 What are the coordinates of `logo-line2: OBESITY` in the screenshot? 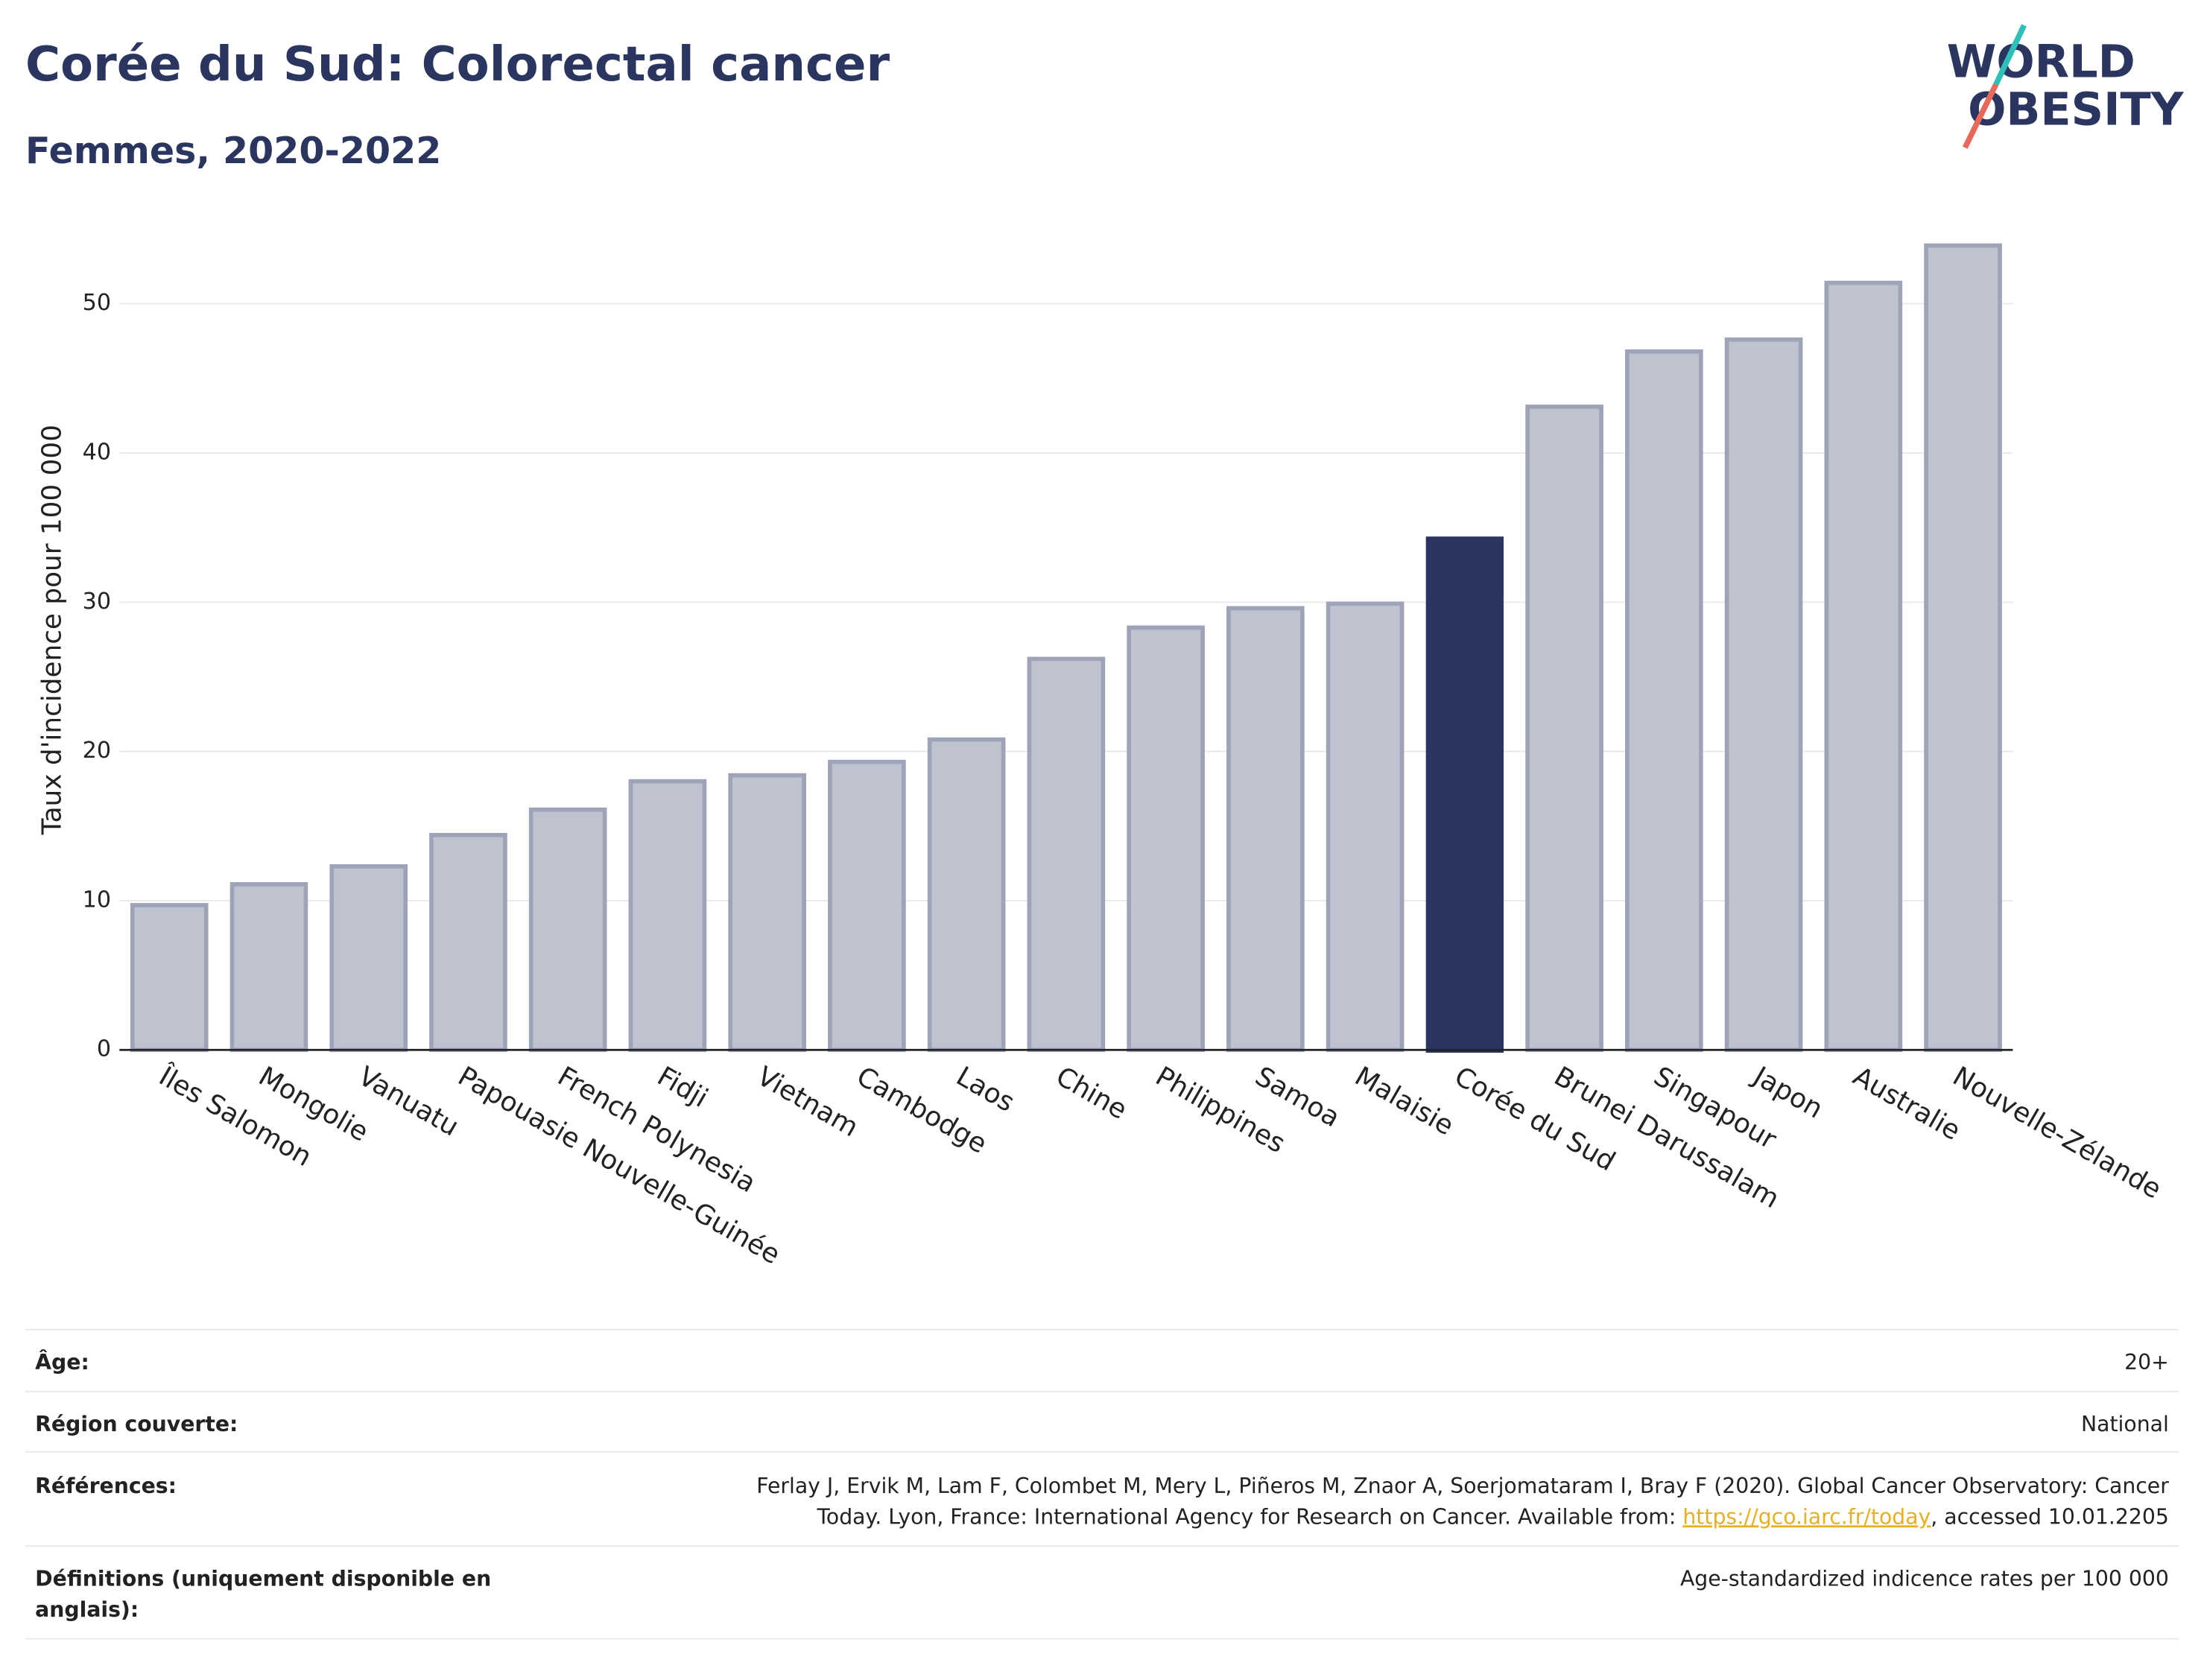 It's located at (2076, 110).